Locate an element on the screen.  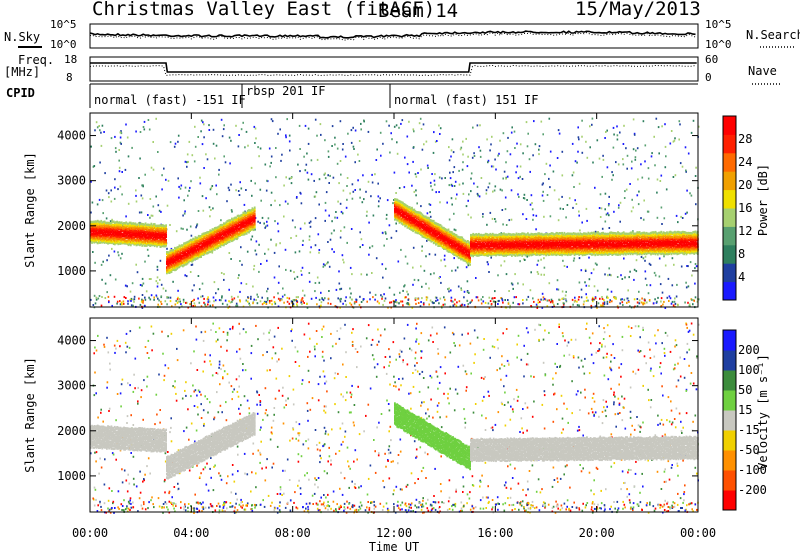
noise-search-label: N.Search is located at coordinates (773, 35).